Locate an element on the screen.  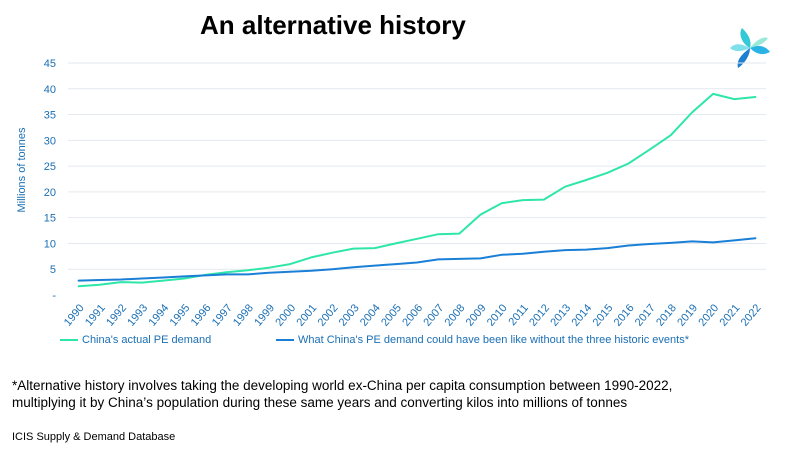
x-tick-label: 1994 is located at coordinates (158, 315).